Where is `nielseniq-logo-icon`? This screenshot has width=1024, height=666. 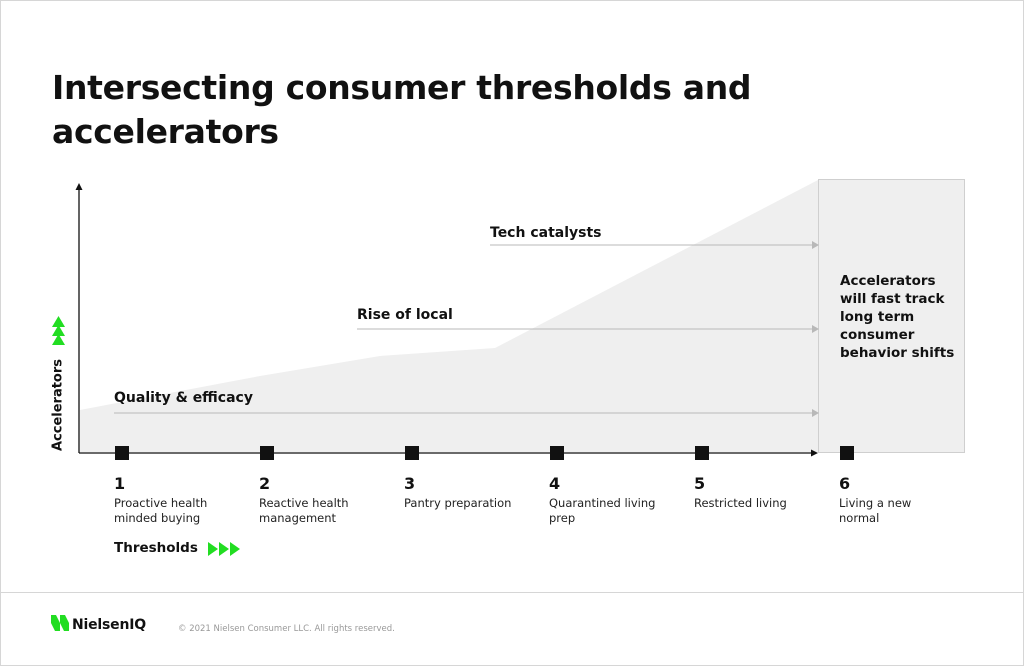 nielseniq-logo-icon is located at coordinates (60, 623).